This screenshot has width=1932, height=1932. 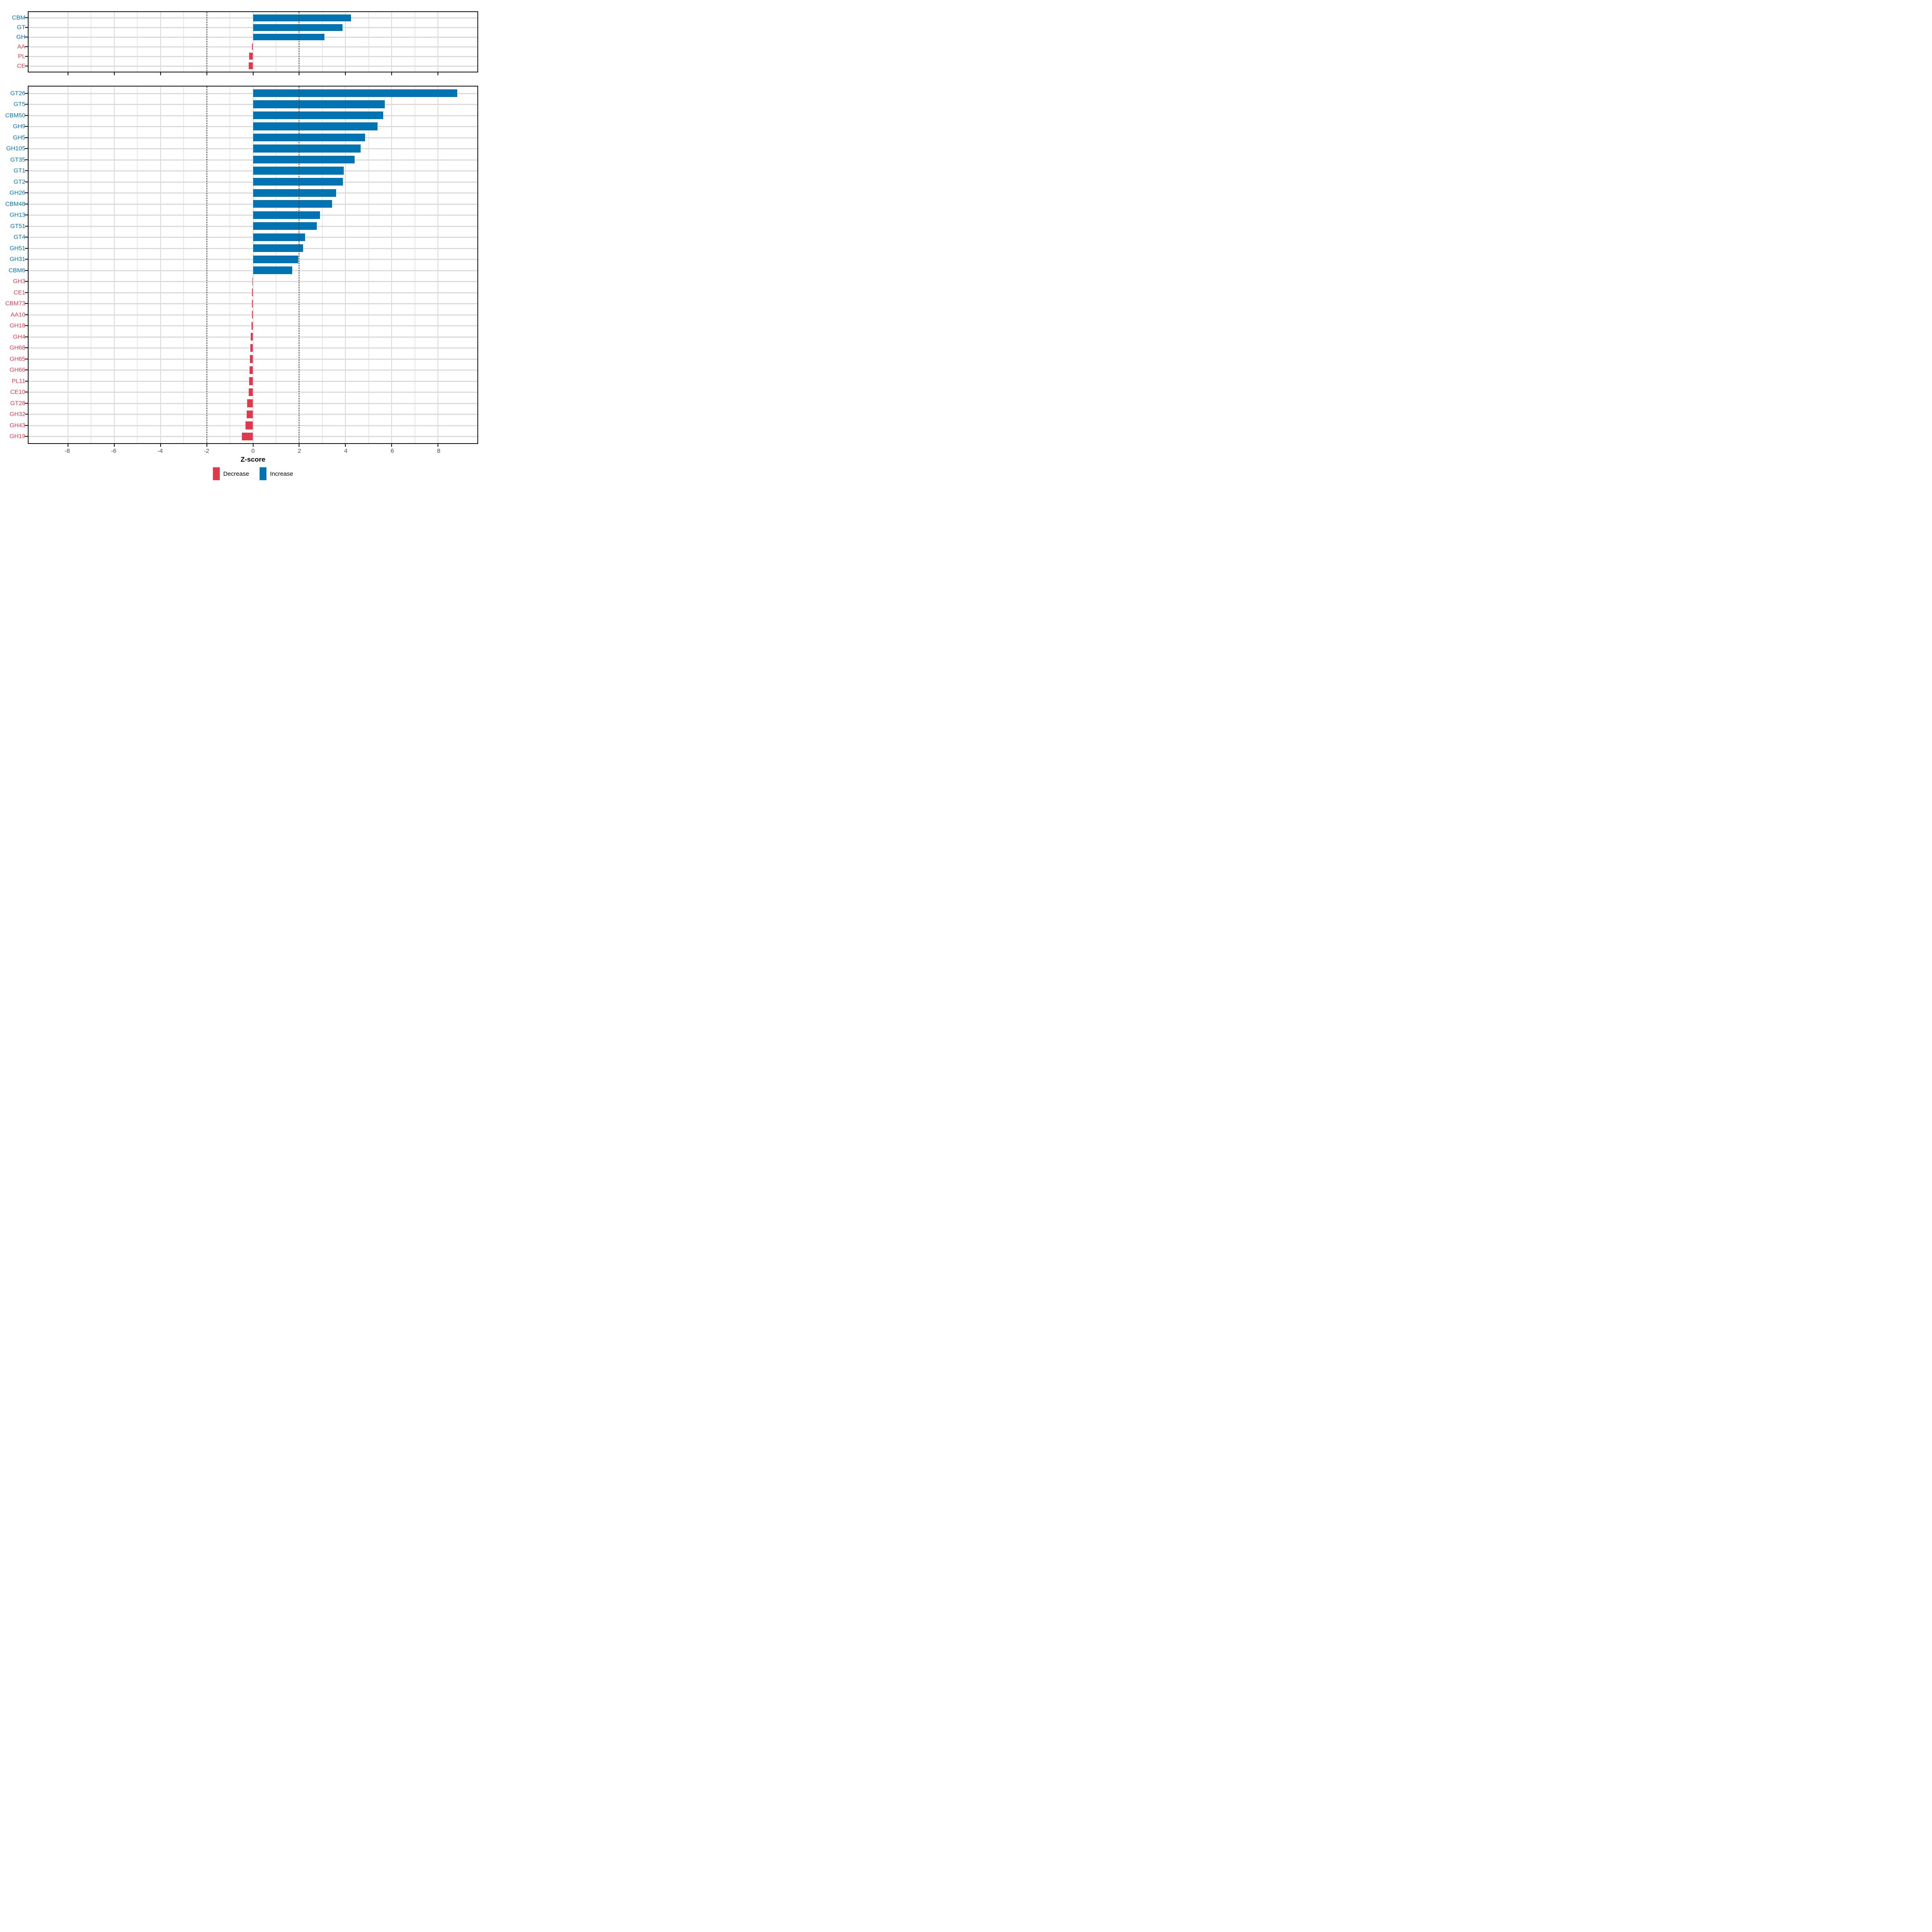 What do you see at coordinates (17, 159) in the screenshot?
I see `category-label-GT35: GT35` at bounding box center [17, 159].